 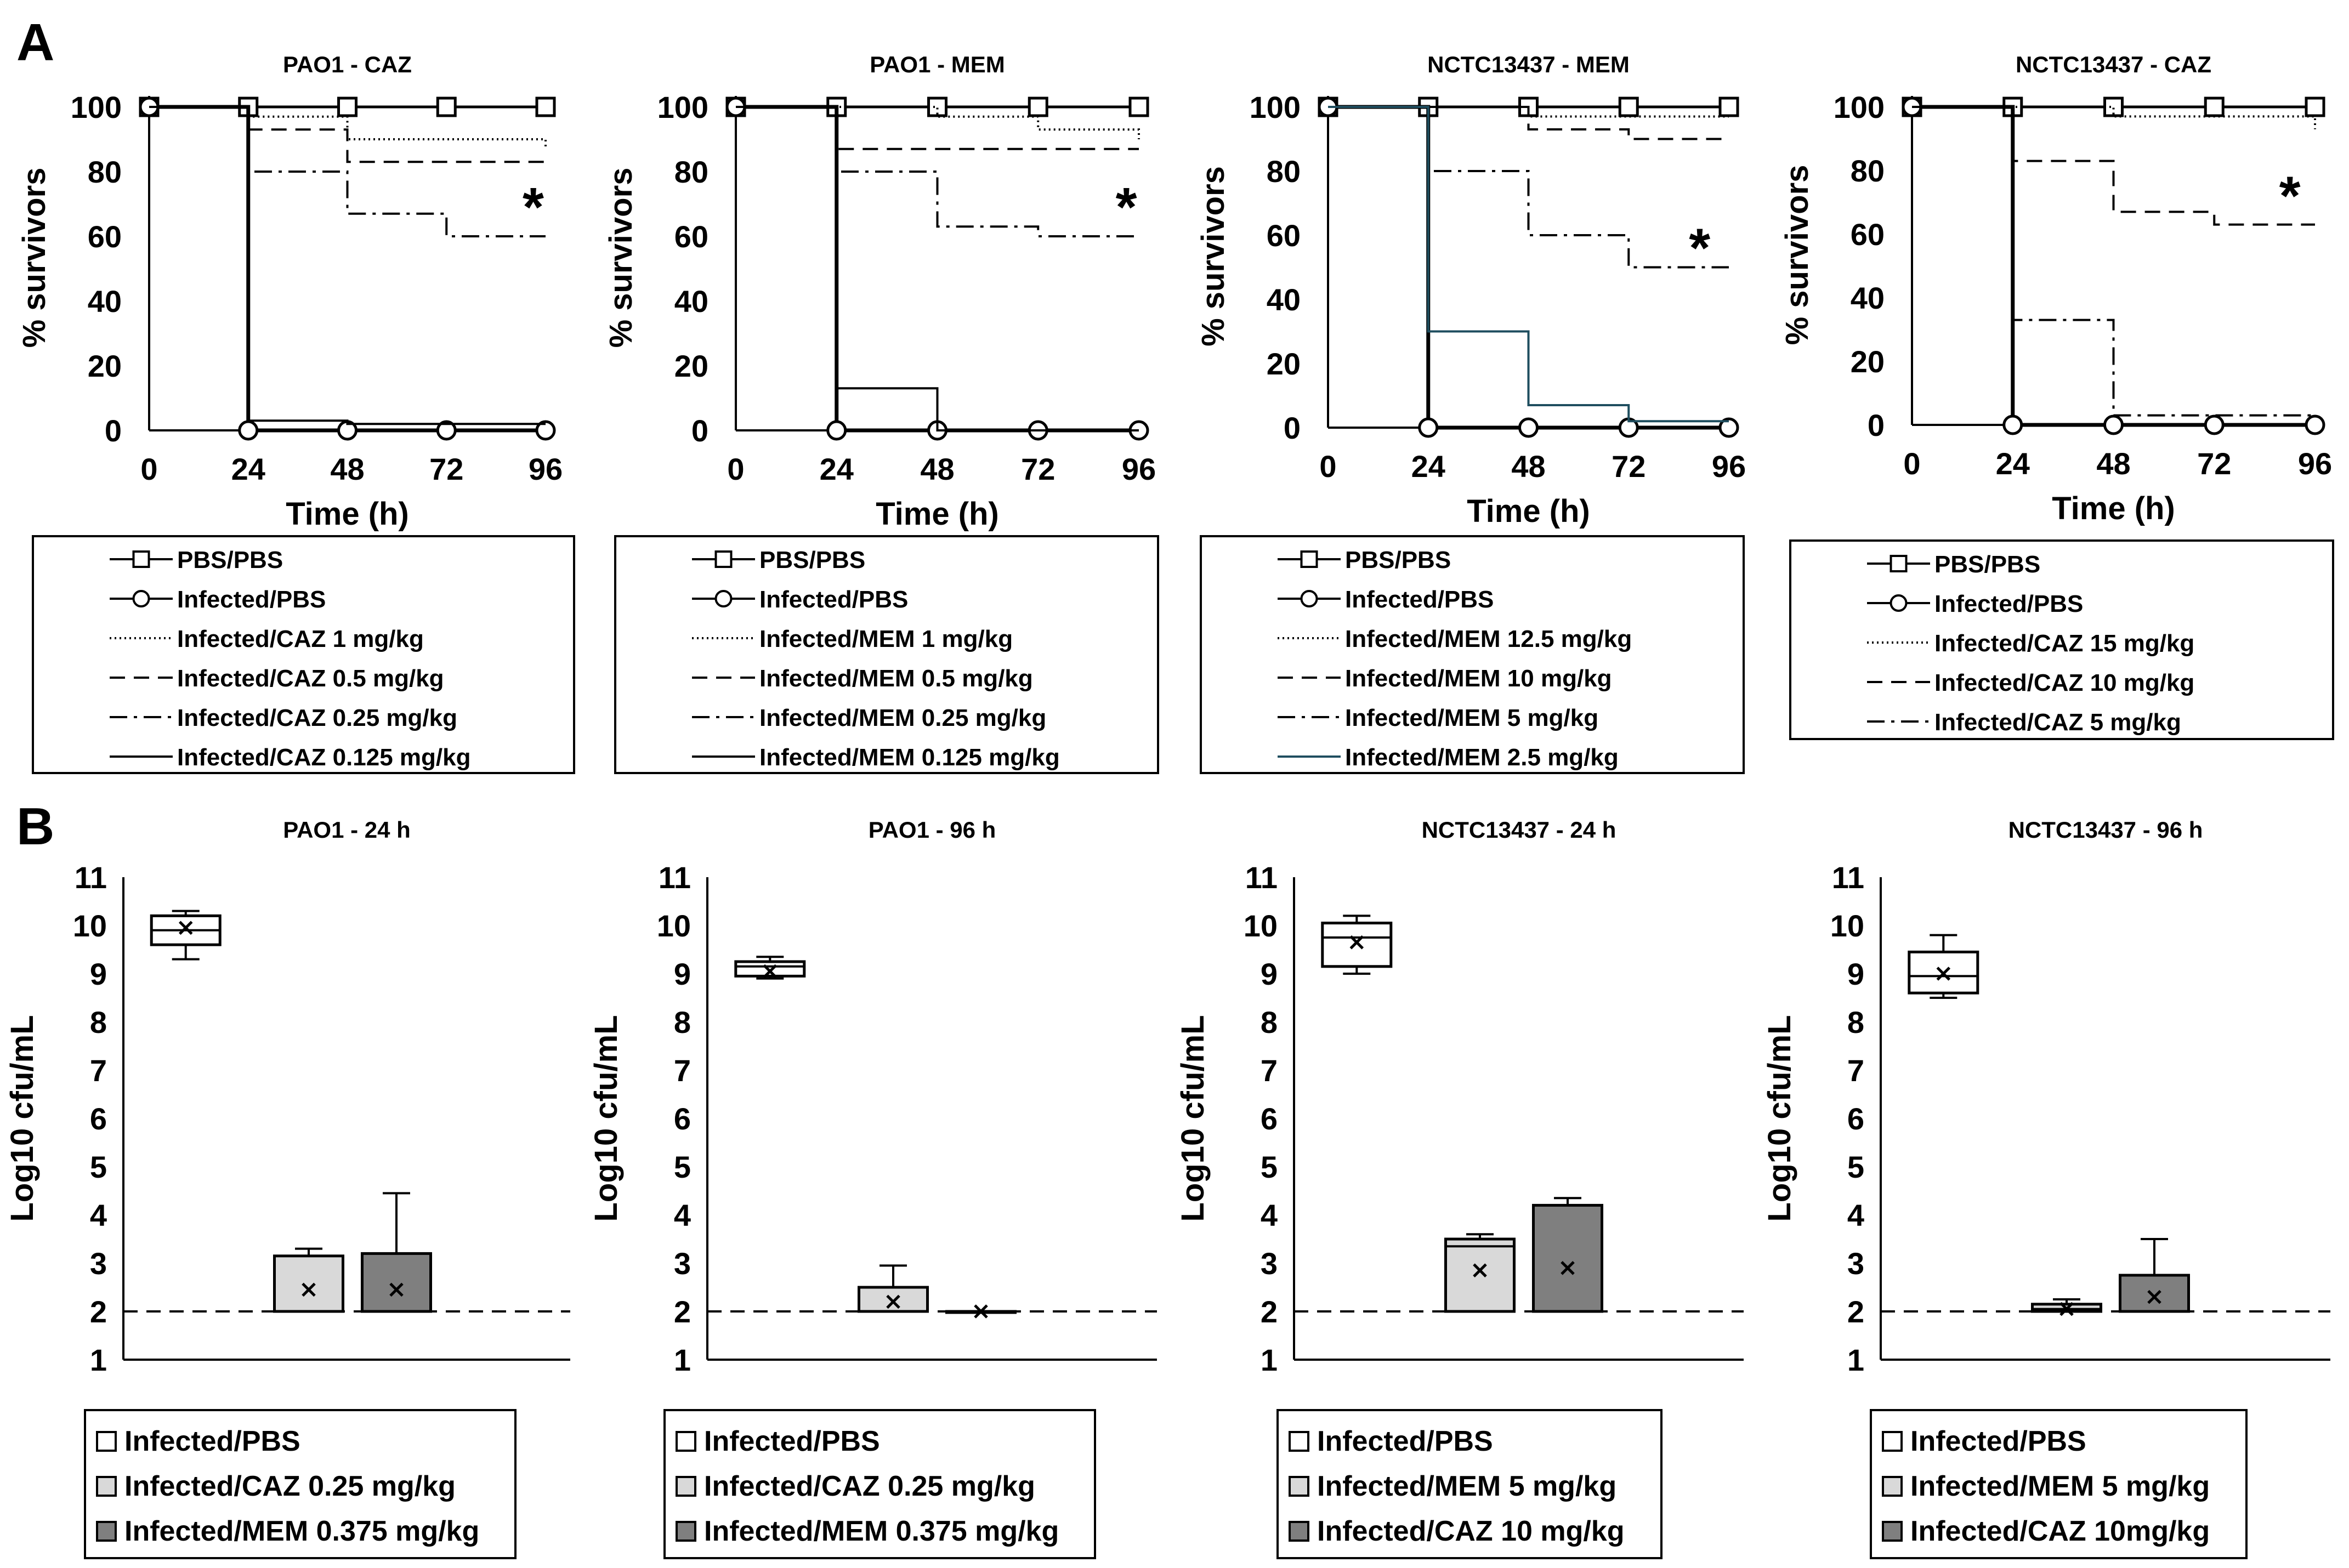 What do you see at coordinates (1729, 107) in the screenshot?
I see `square-marker` at bounding box center [1729, 107].